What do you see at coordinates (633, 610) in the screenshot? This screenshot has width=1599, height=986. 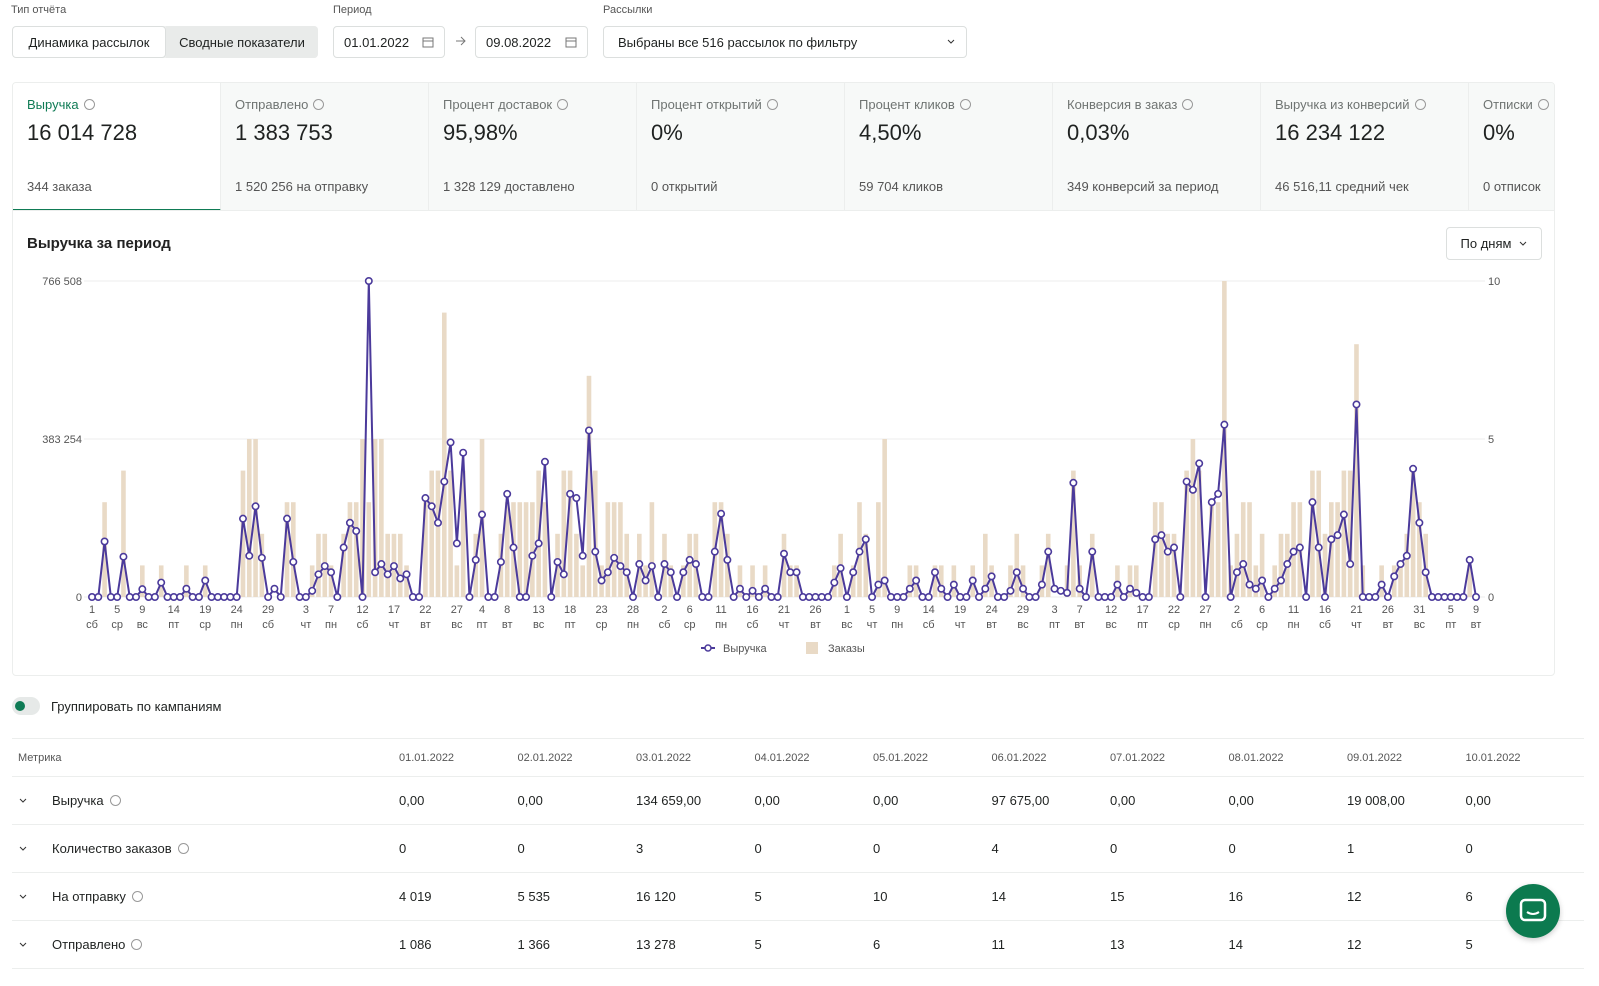 I see `x-tick-label: 28` at bounding box center [633, 610].